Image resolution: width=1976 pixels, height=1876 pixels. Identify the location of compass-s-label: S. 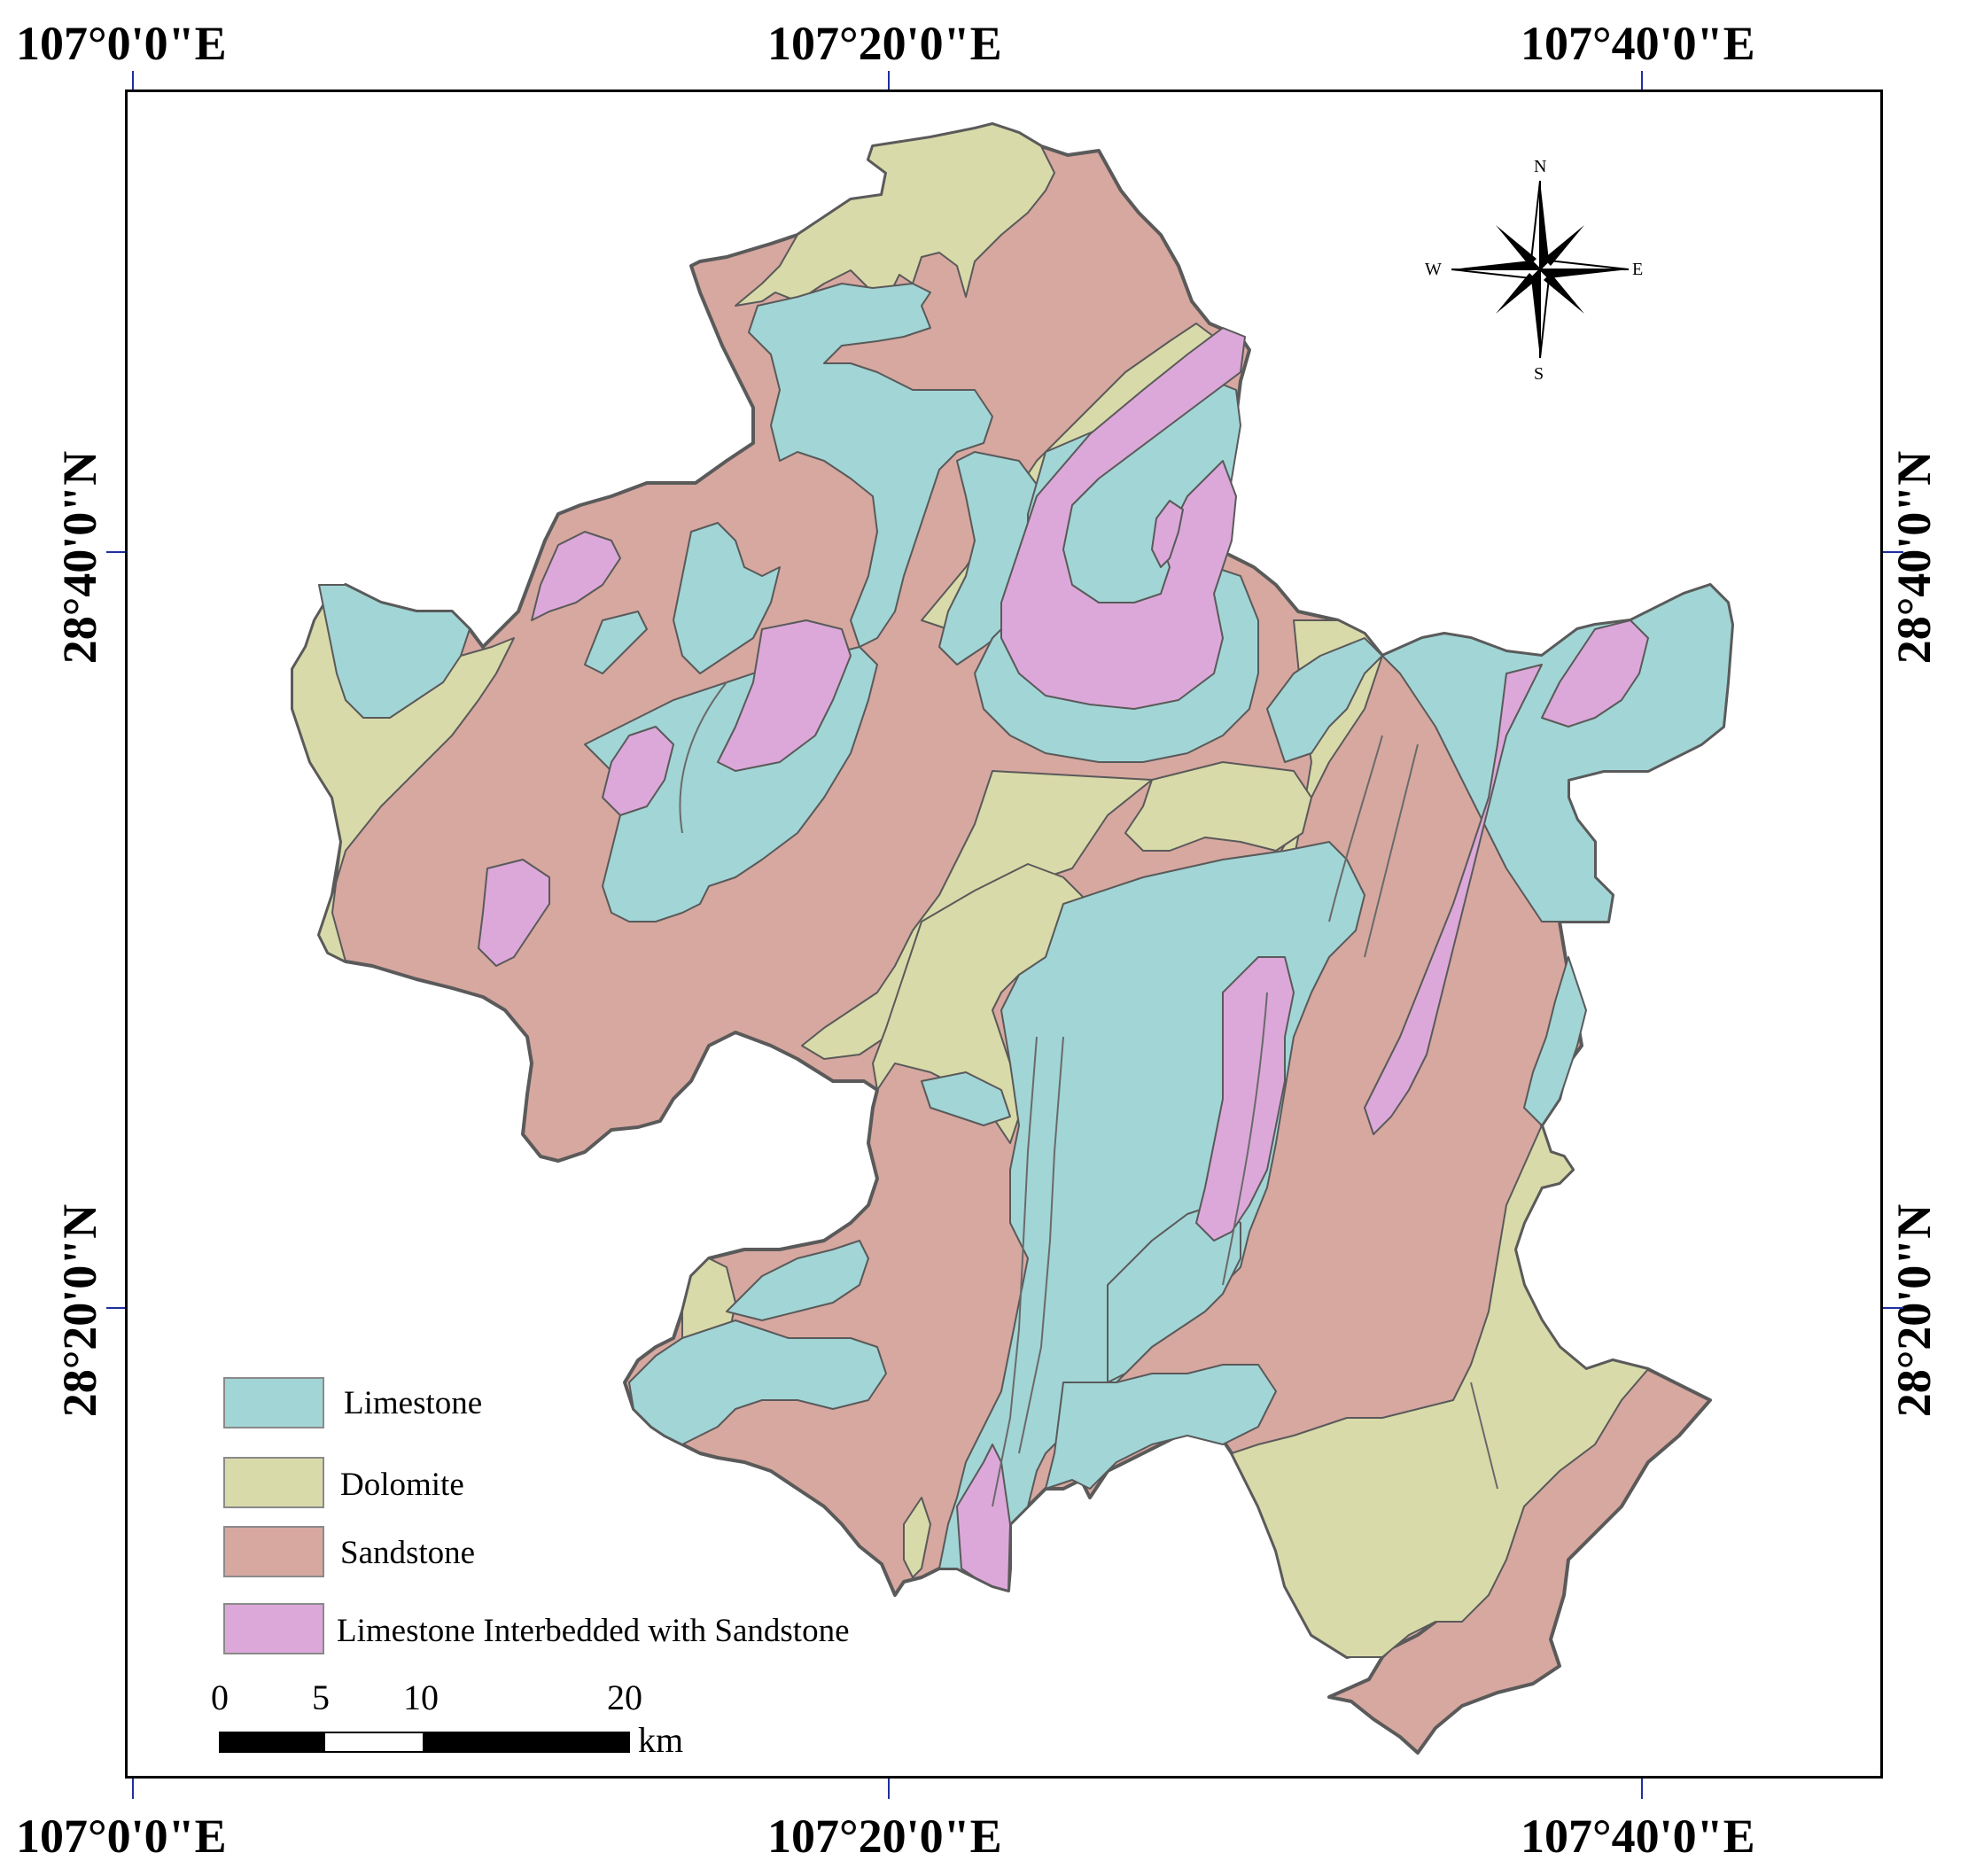
(1539, 374).